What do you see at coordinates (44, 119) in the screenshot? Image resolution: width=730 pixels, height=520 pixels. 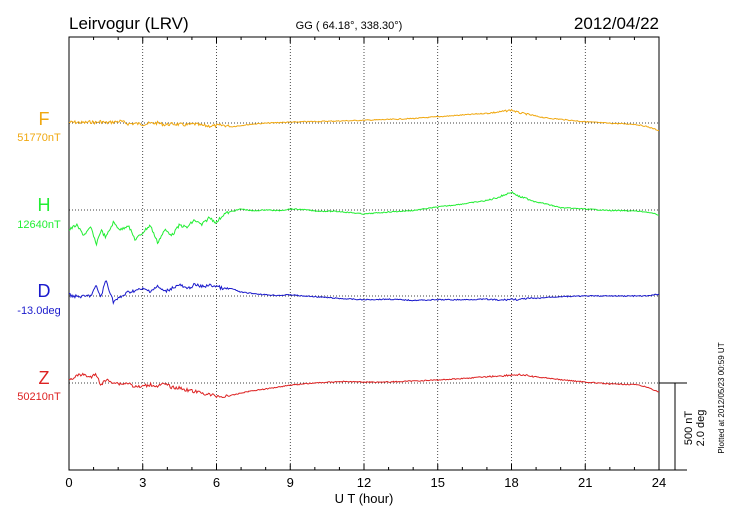 I see `series-name-F: F` at bounding box center [44, 119].